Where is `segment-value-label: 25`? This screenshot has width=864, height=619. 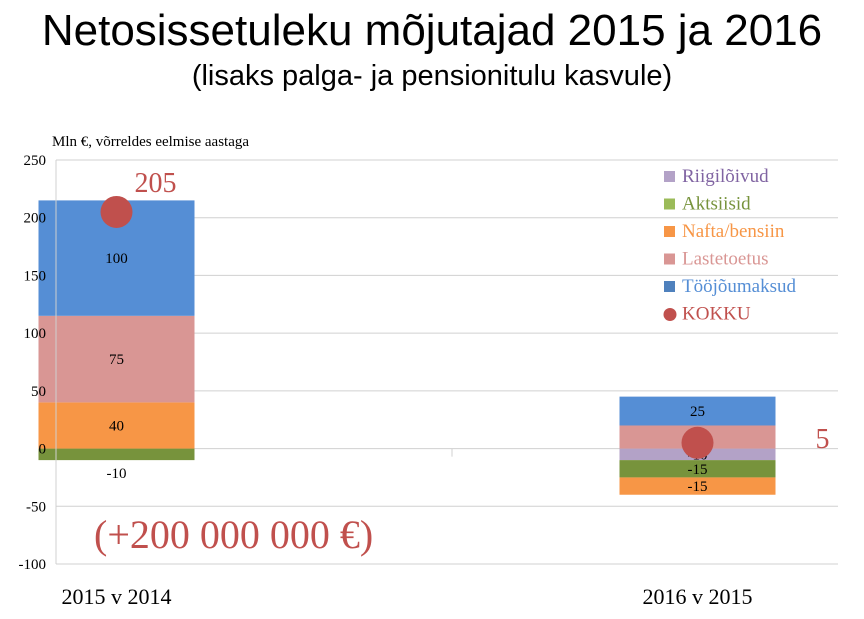
segment-value-label: 25 is located at coordinates (697, 412).